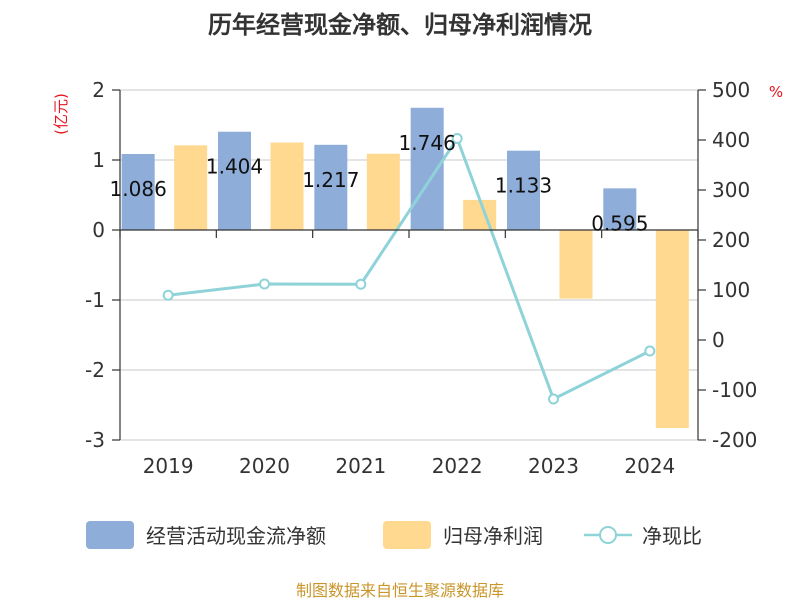 This screenshot has width=800, height=600. I want to click on data-labels: 1.086 1.404 1.217 1.746 1.133 0.595, so click(379, 183).